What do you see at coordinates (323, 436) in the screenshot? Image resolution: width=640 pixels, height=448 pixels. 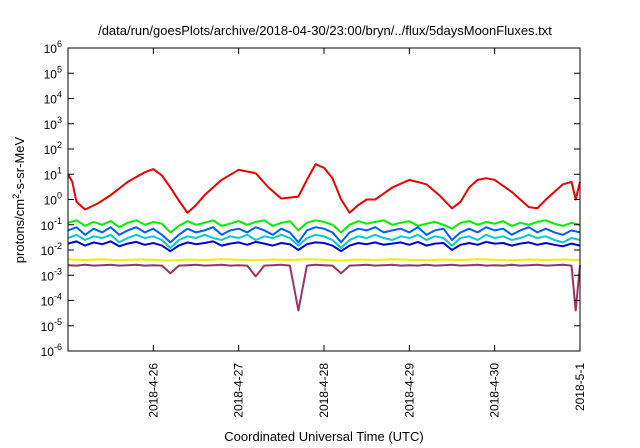 I see `x-axis-label: Coordinated Universal Time (UTC)` at bounding box center [323, 436].